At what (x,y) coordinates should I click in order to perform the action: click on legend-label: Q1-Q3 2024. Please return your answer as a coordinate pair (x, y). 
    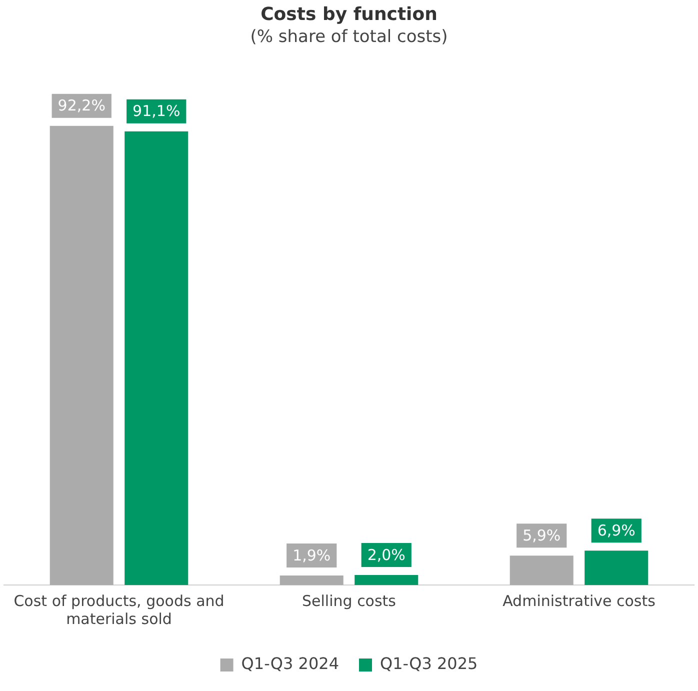
    Looking at the image, I should click on (290, 664).